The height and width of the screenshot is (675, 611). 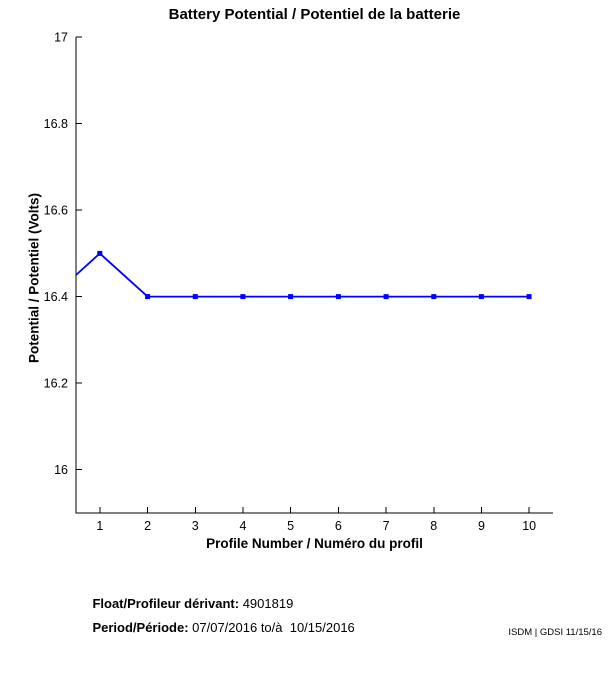 What do you see at coordinates (266, 603) in the screenshot?
I see `float-id-value: 4901819` at bounding box center [266, 603].